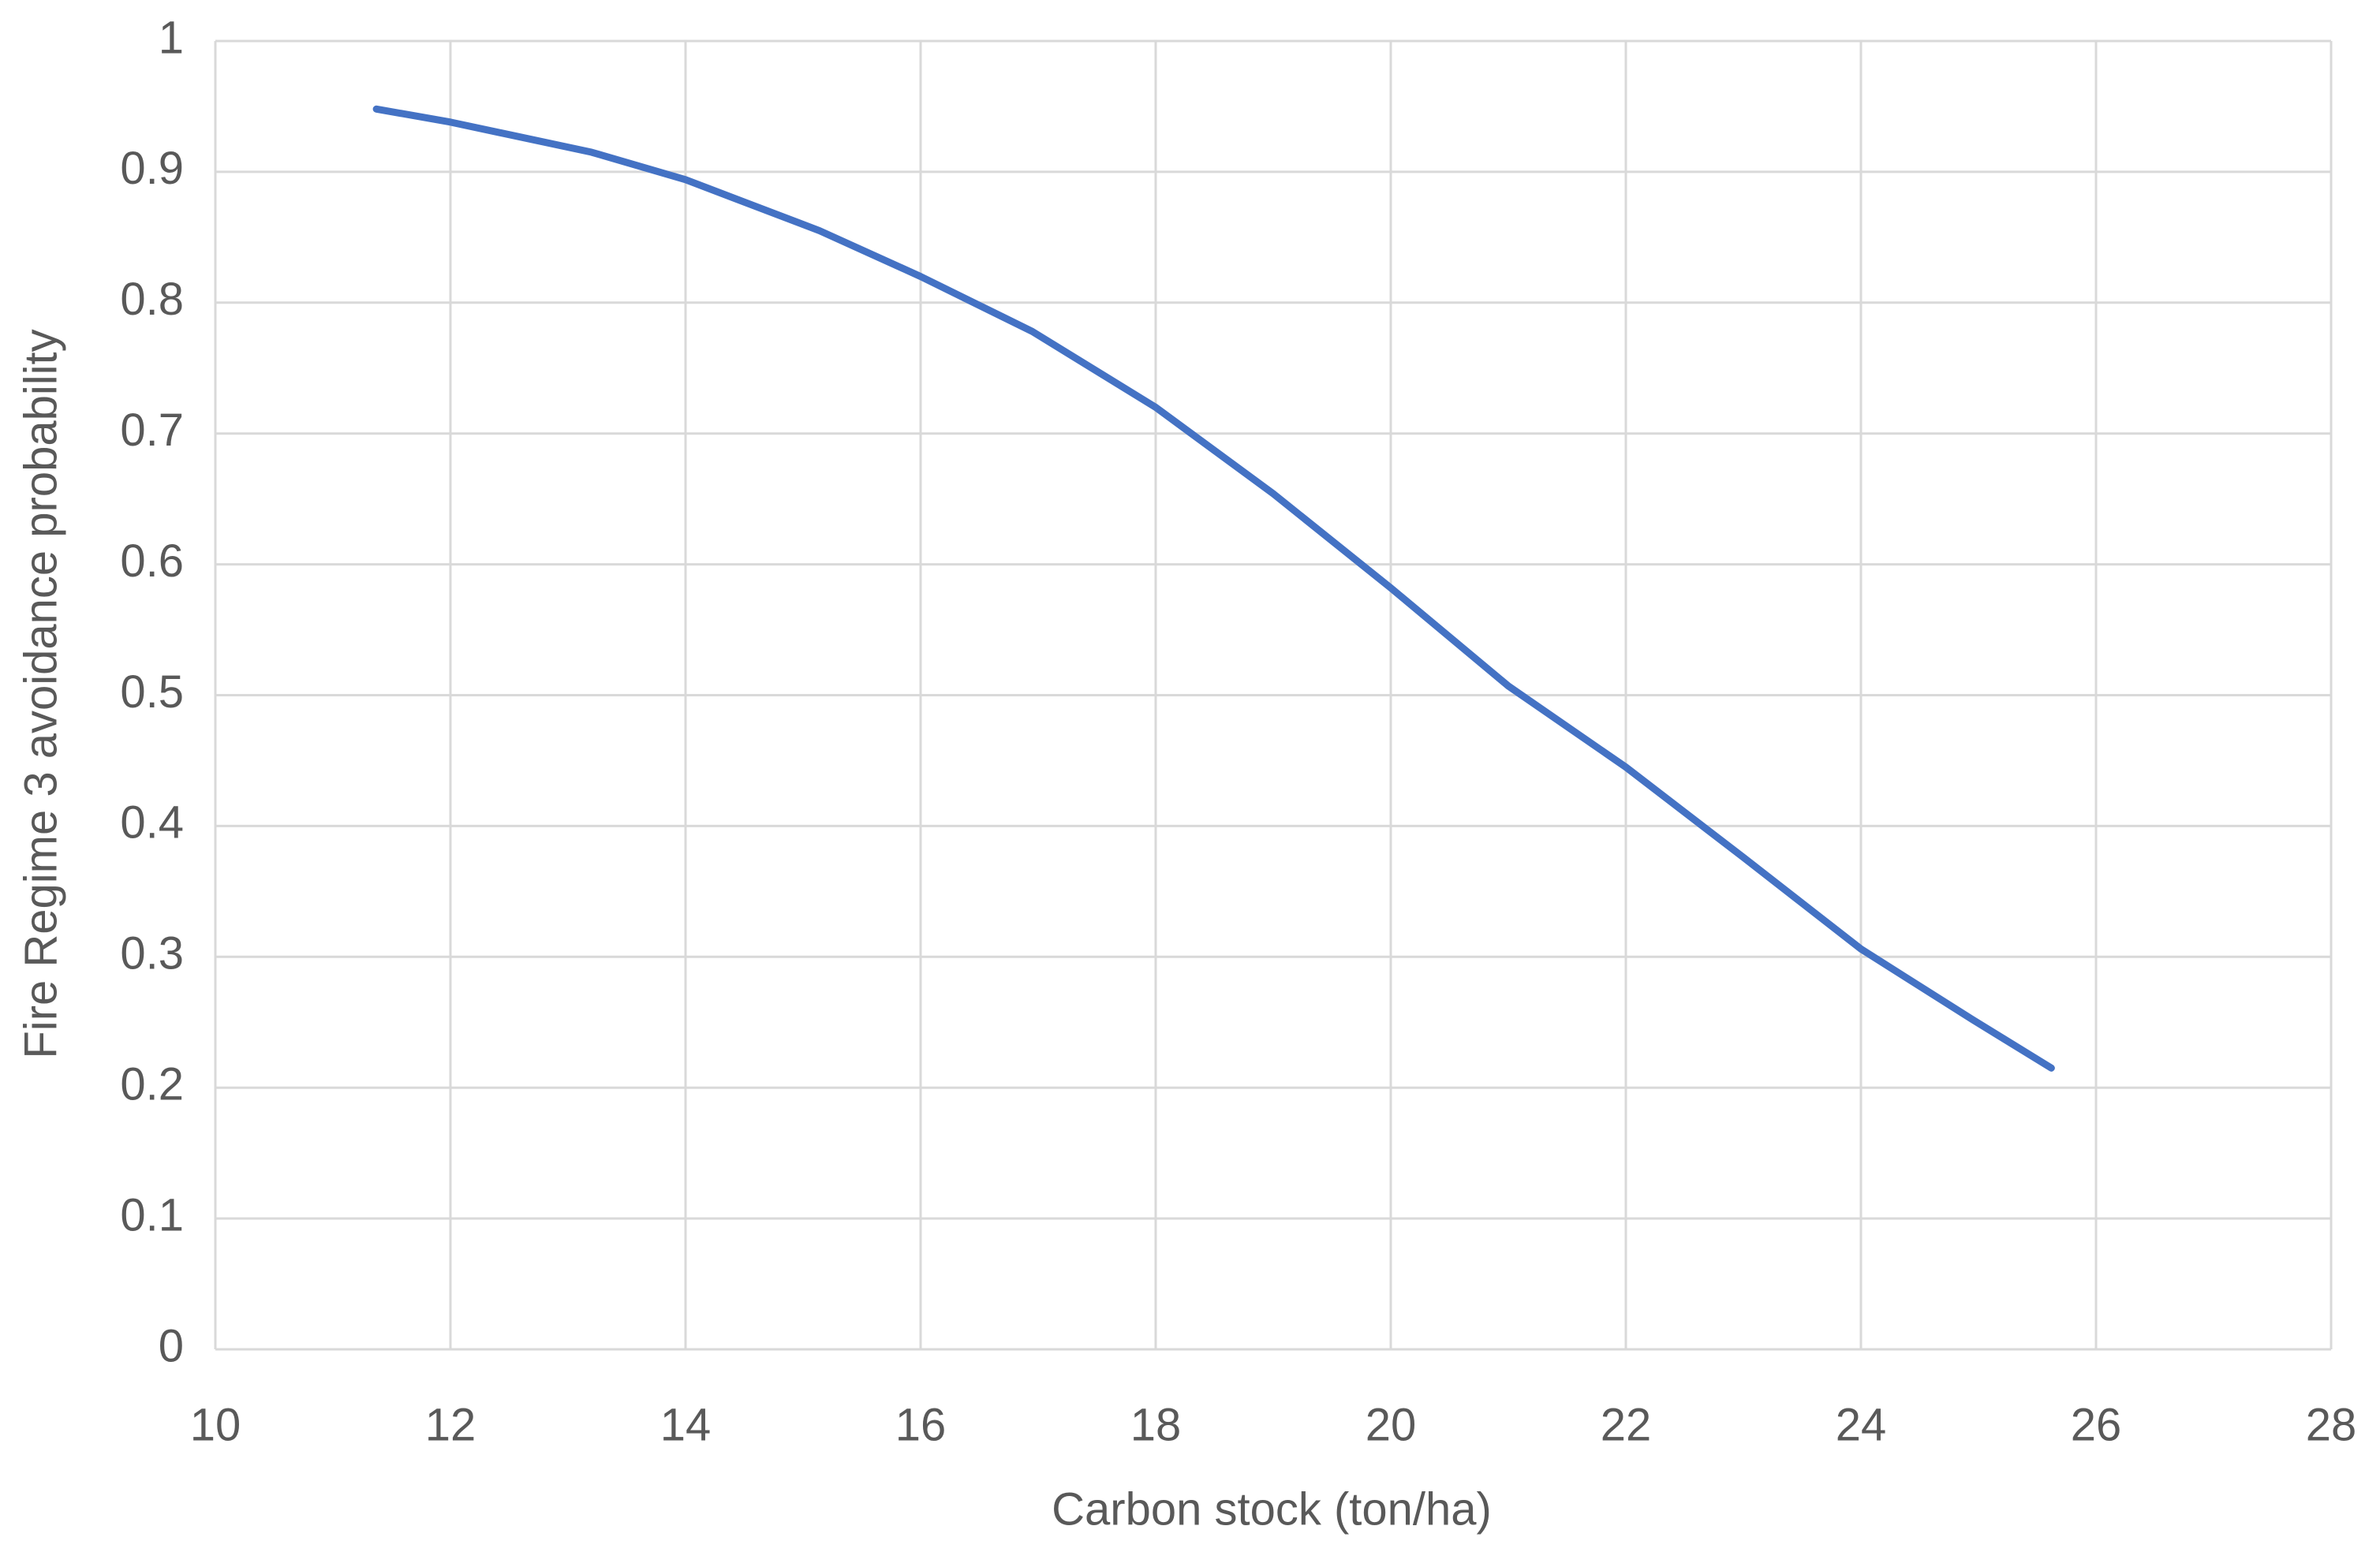  Describe the element at coordinates (921, 1424) in the screenshot. I see `x-tick-label: 16` at that location.